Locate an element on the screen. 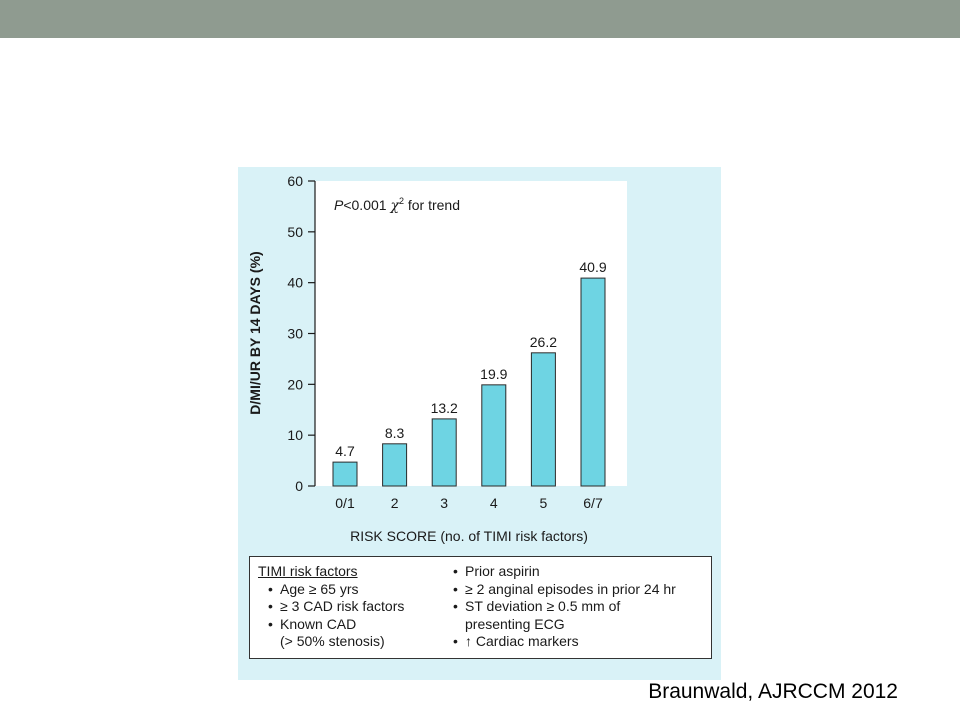  legend-item: ≥ 3 CAD risk factors is located at coordinates (336, 607).